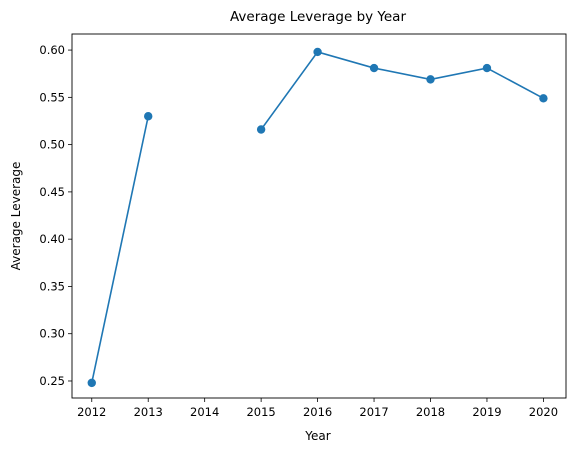 This screenshot has width=576, height=453. Describe the element at coordinates (318, 17) in the screenshot. I see `chart-title: Average Leverage by Year` at that location.